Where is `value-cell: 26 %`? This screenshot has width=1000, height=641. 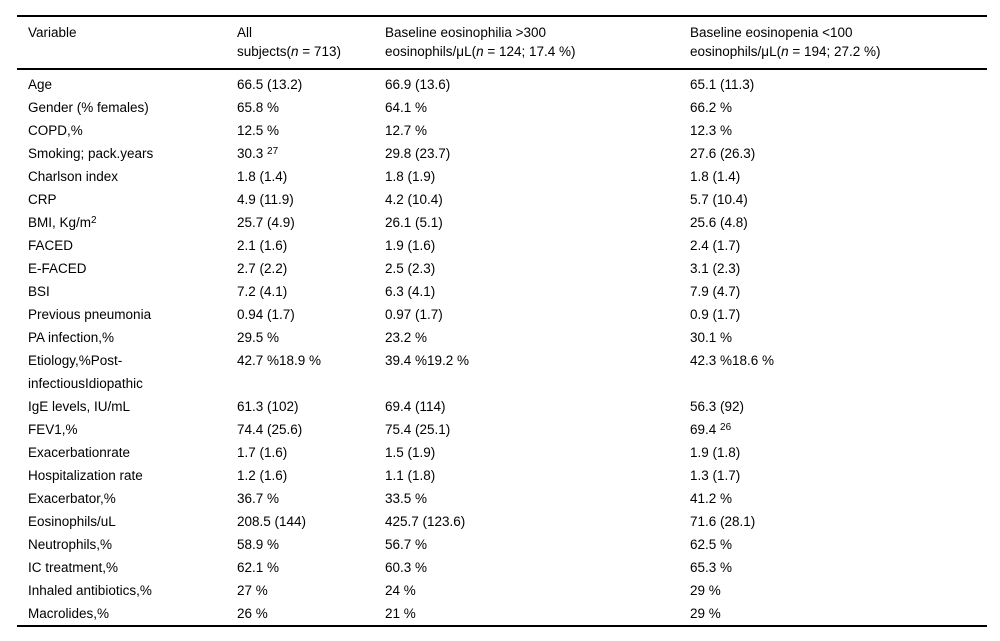
value-cell: 26 % is located at coordinates (252, 613).